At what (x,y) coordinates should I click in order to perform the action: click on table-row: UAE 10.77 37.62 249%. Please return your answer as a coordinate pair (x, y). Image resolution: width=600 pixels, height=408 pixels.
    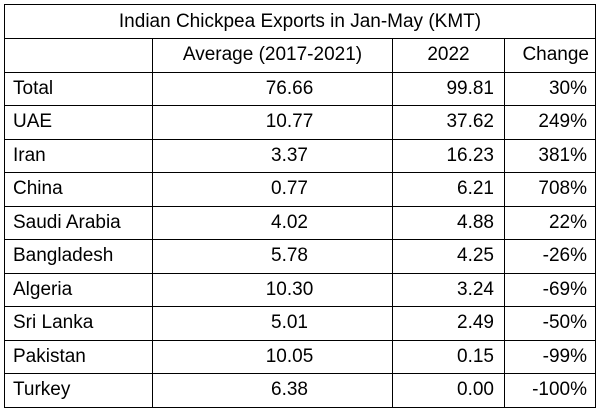
    Looking at the image, I should click on (300, 122).